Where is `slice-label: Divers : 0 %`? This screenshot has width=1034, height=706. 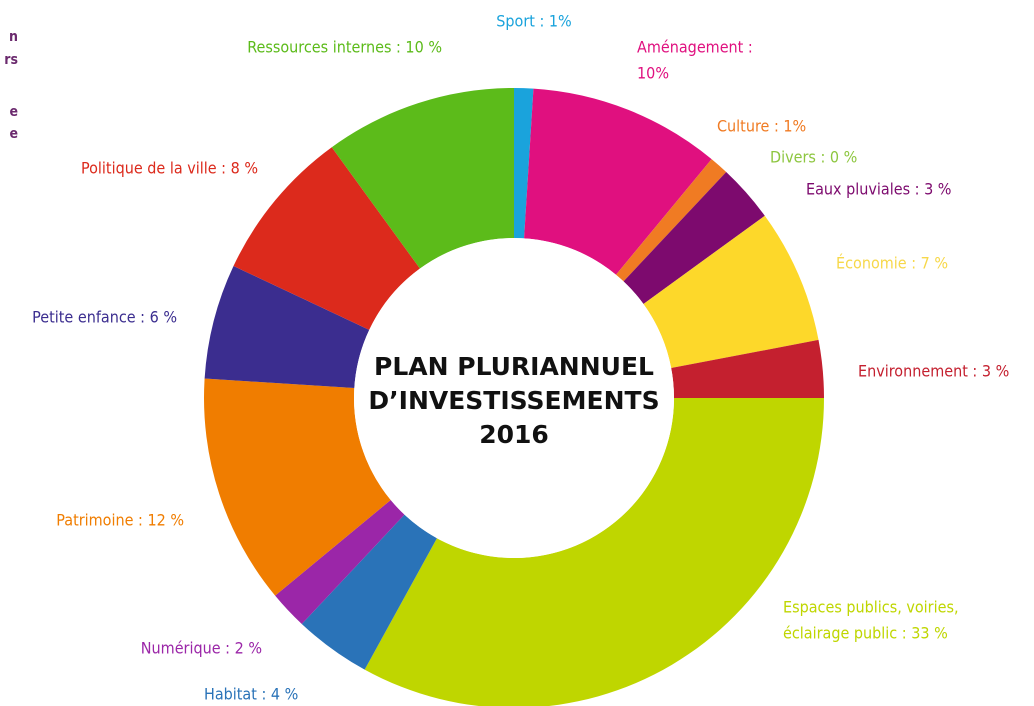
slice-label: Divers : 0 % is located at coordinates (813, 157).